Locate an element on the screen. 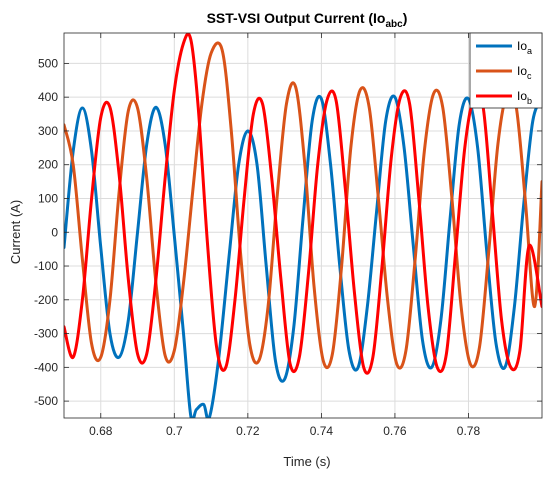 This screenshot has height=479, width=550. x-tick-label: 0.76 is located at coordinates (395, 431).